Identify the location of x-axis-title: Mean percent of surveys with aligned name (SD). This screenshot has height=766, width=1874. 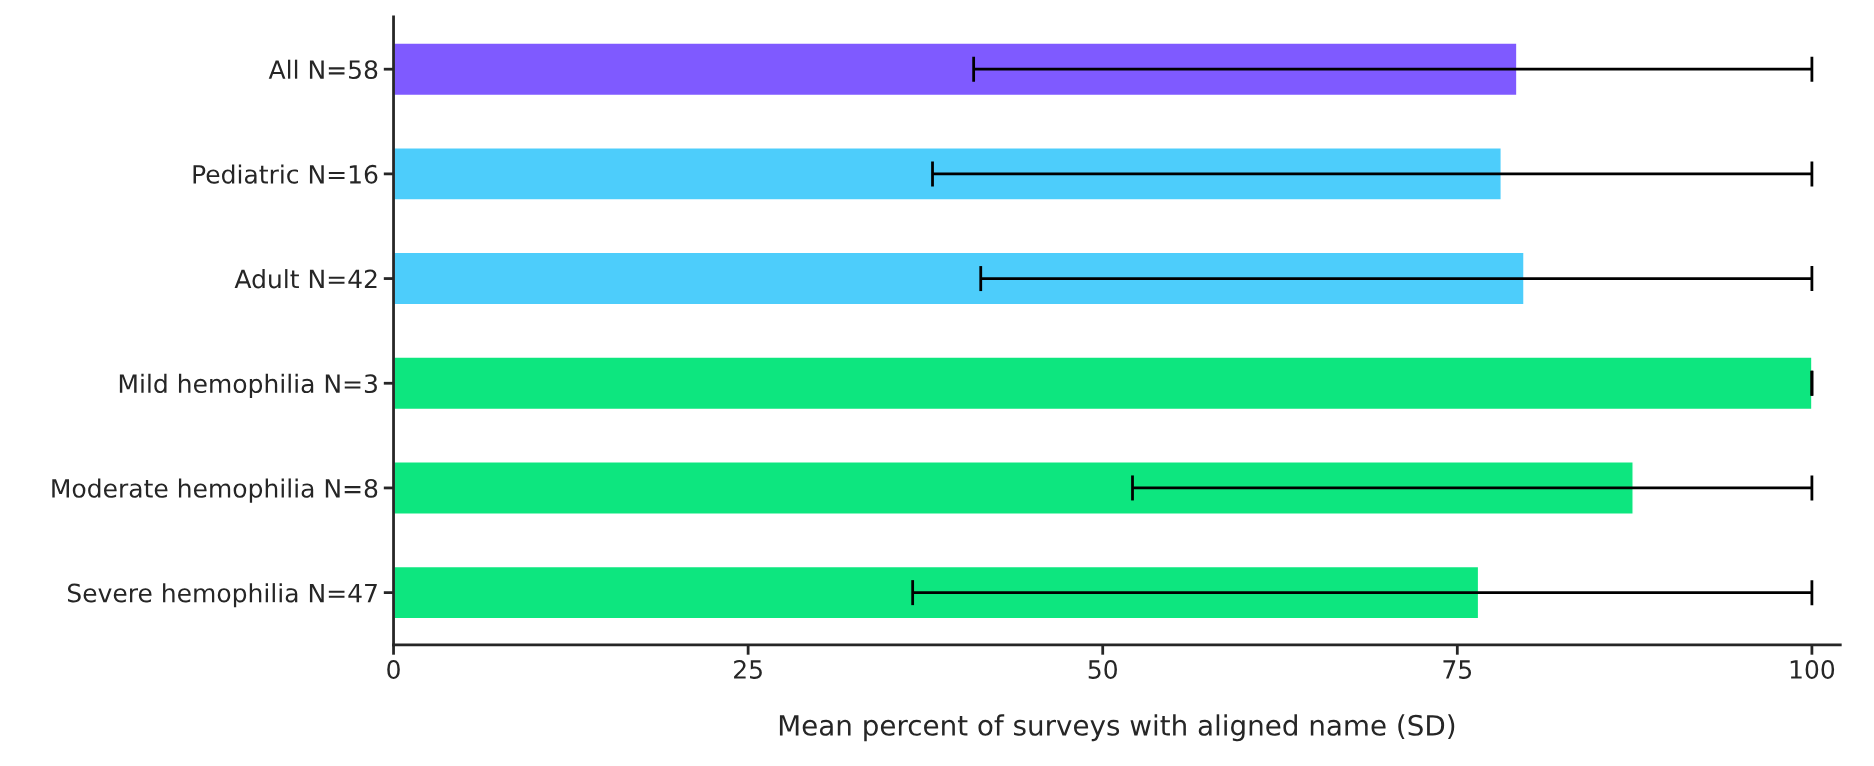
(1117, 728).